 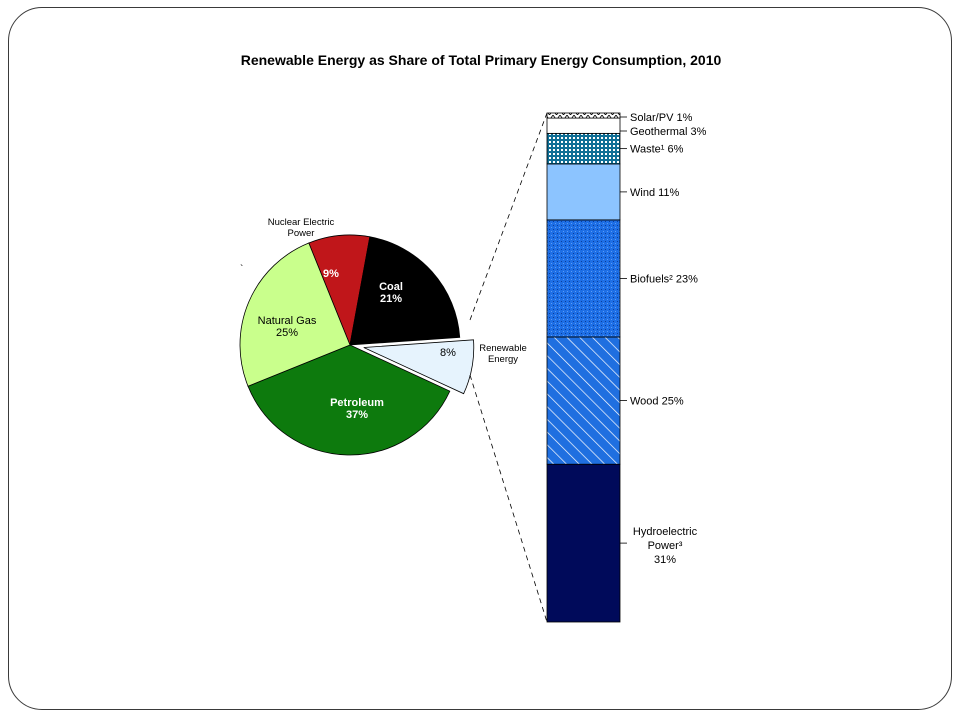 I want to click on bar-segment-biofuels, so click(x=583, y=278).